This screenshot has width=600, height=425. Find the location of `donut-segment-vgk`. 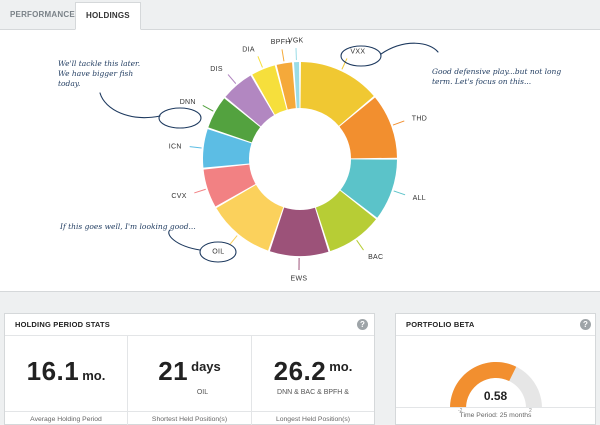

donut-segment-vgk is located at coordinates (296, 85).